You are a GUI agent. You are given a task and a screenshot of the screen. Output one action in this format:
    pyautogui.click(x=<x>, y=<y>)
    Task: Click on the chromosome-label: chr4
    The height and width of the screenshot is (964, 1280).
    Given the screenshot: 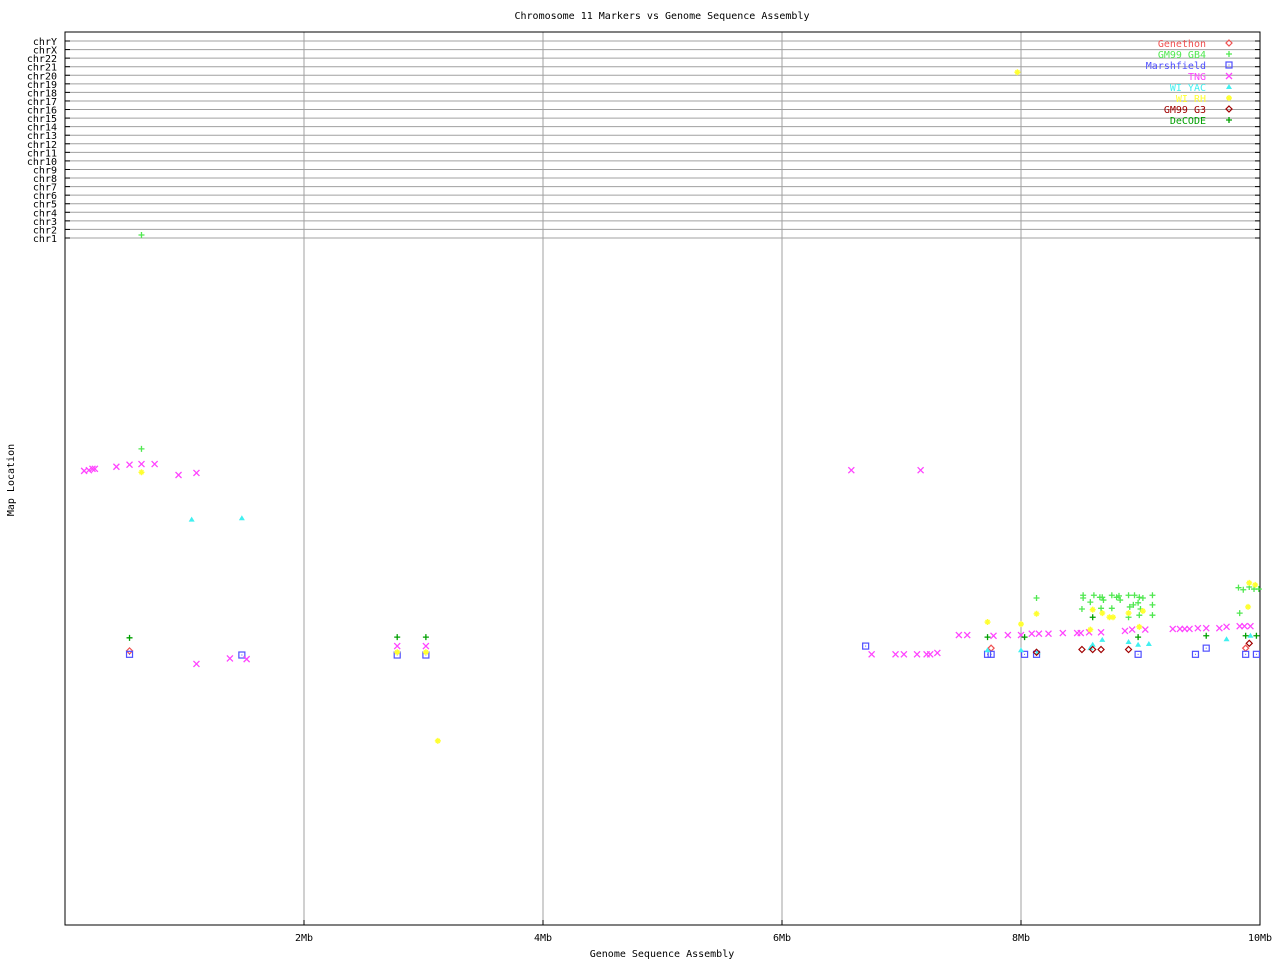 What is the action you would take?
    pyautogui.click(x=45, y=213)
    